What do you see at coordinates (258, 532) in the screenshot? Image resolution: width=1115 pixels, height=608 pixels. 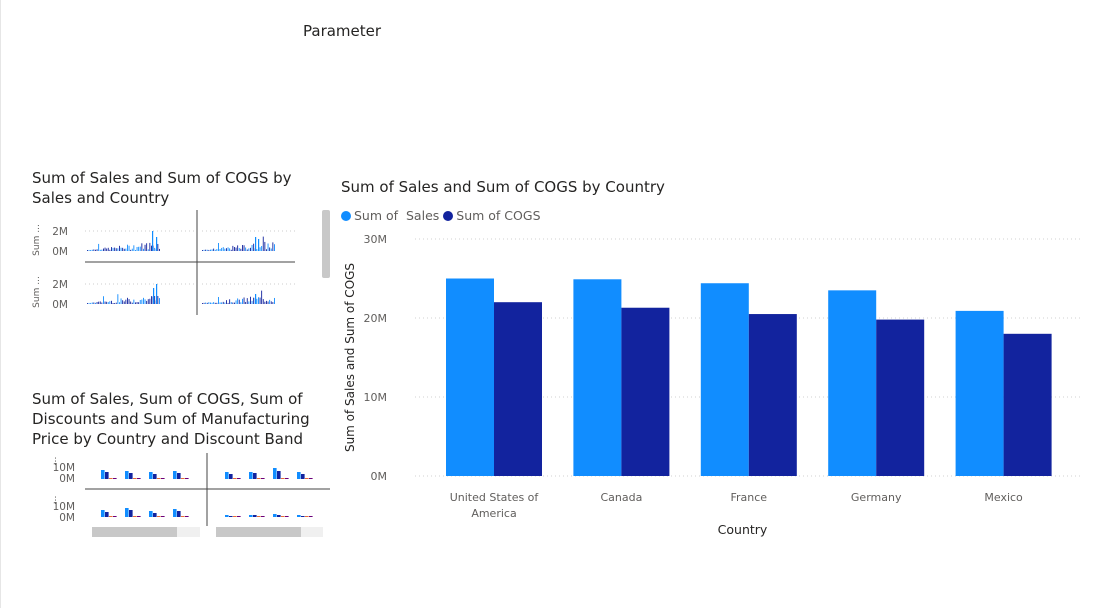 I see `small-chart2-scrollbar-right` at bounding box center [258, 532].